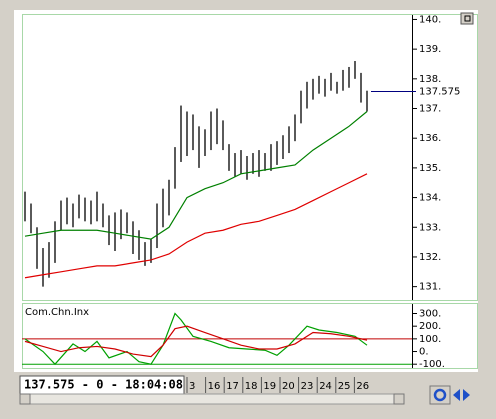 This screenshot has height=419, width=496. Describe the element at coordinates (269, 386) in the screenshot. I see `date-label: 19` at that location.